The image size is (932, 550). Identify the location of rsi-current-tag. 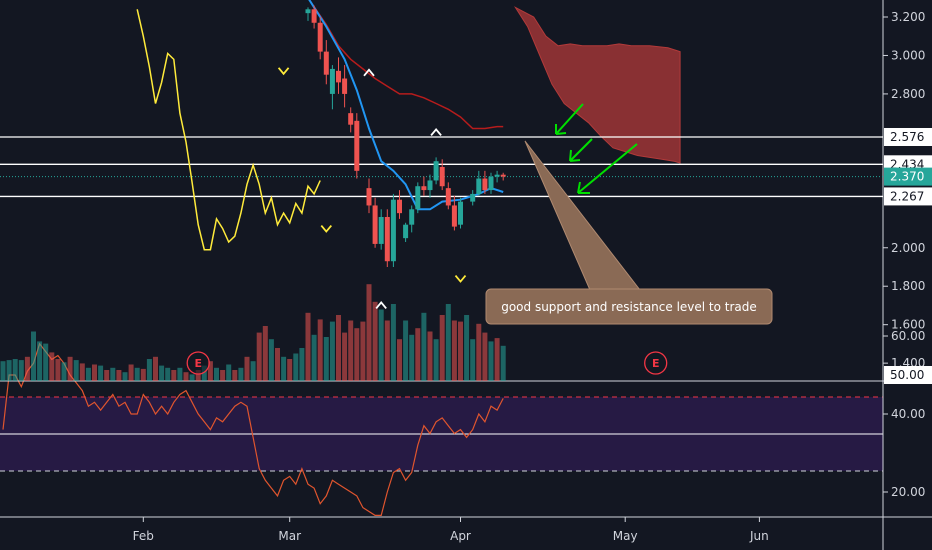
(908, 375).